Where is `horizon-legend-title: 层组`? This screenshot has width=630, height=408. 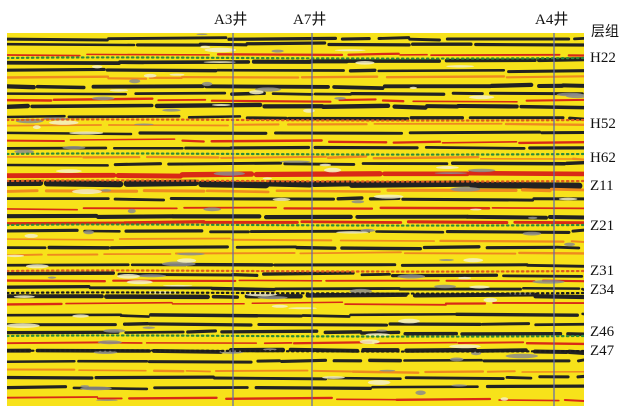
horizon-legend-title: 层组 is located at coordinates (605, 32).